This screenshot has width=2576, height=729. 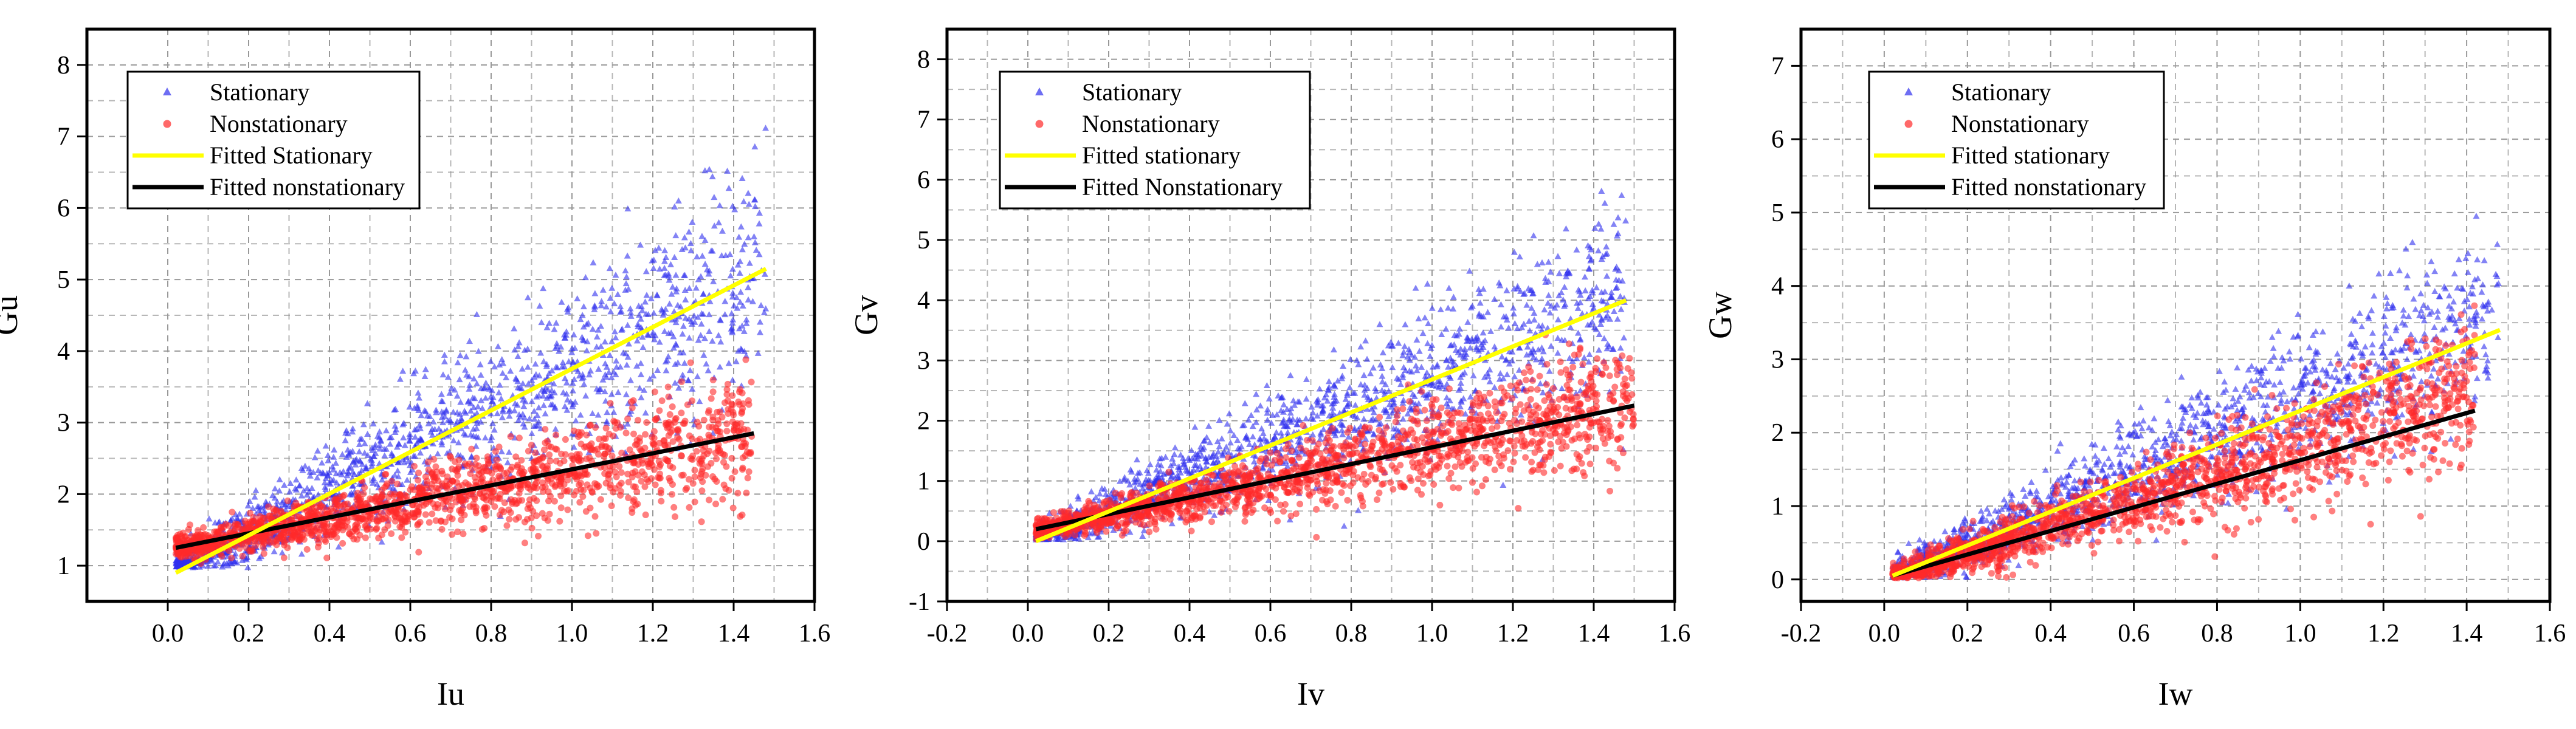 What do you see at coordinates (653, 634) in the screenshot?
I see `x-tick-label: 1.2` at bounding box center [653, 634].